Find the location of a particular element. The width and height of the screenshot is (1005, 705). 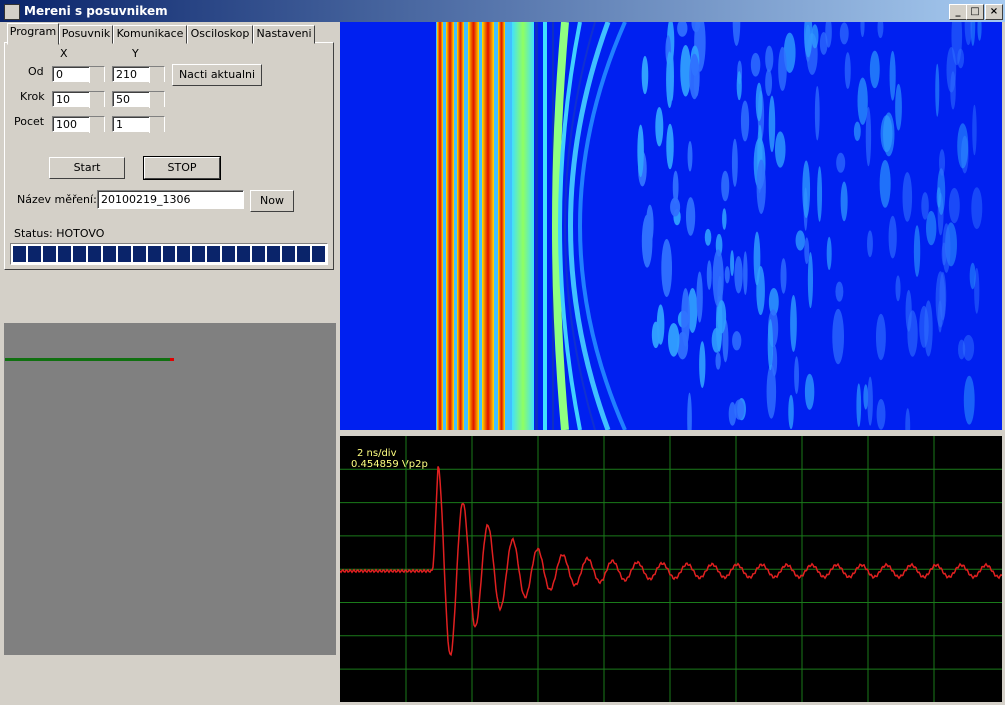

name-label: Název měření: is located at coordinates (57, 199).